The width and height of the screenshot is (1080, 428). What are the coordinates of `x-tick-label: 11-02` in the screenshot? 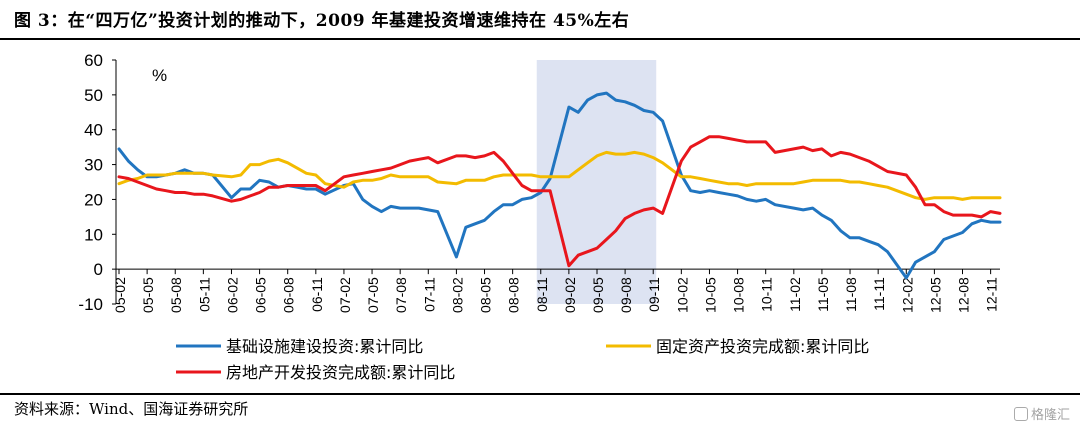 It's located at (795, 294).